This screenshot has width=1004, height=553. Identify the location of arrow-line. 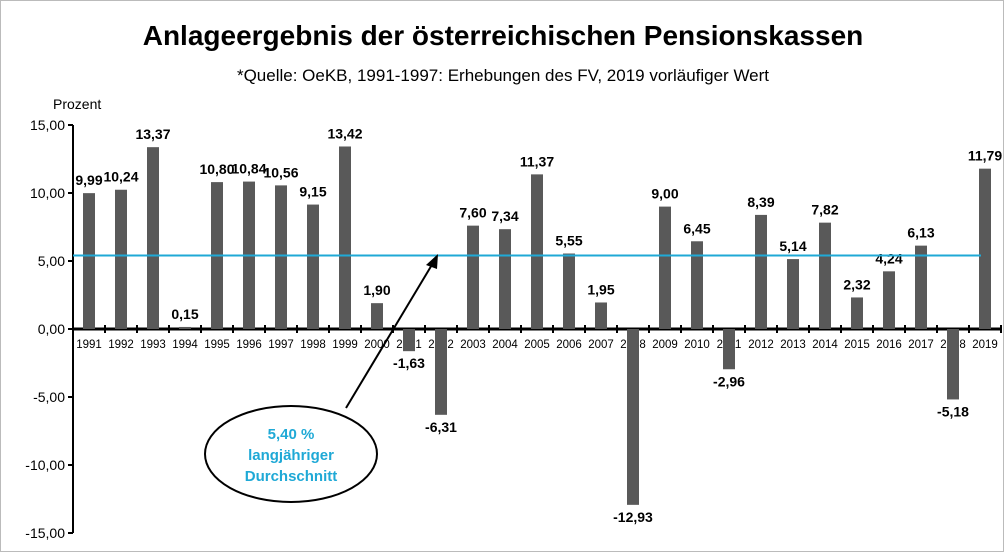
(389, 335).